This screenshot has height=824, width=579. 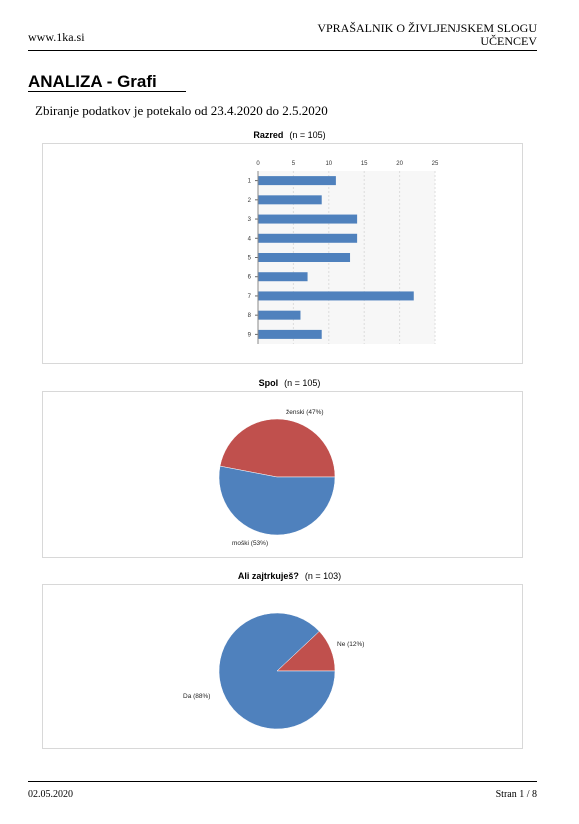 I want to click on y-tick-label: 1, so click(x=250, y=182).